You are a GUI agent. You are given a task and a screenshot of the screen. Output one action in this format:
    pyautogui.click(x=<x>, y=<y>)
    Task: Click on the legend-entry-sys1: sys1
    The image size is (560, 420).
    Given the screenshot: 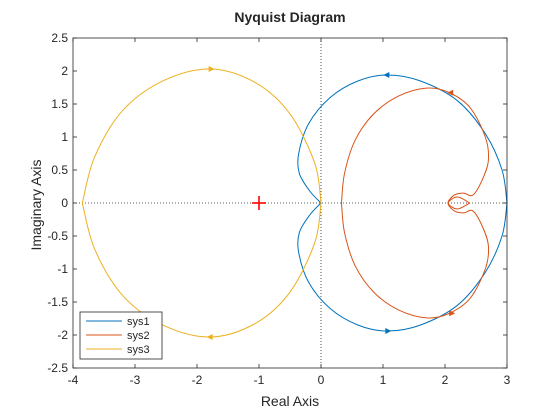 What is the action you would take?
    pyautogui.click(x=118, y=322)
    